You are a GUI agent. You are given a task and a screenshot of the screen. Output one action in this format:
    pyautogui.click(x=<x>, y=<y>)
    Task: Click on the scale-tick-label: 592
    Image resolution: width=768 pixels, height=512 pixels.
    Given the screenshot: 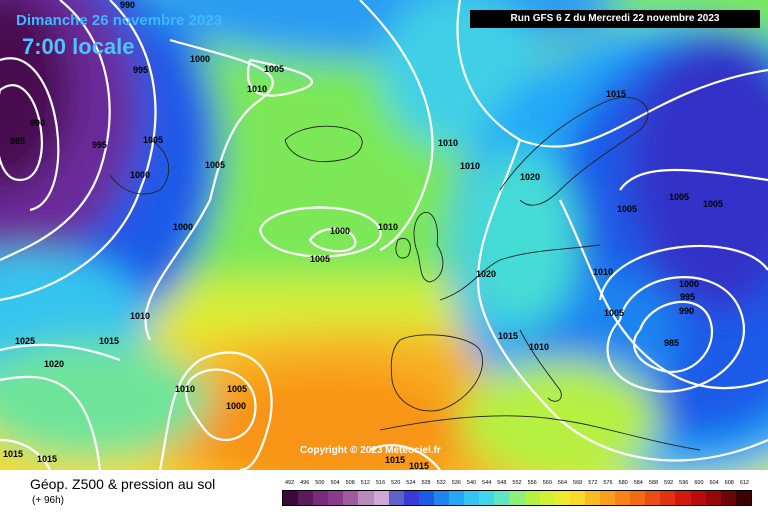 What is the action you would take?
    pyautogui.click(x=669, y=483)
    